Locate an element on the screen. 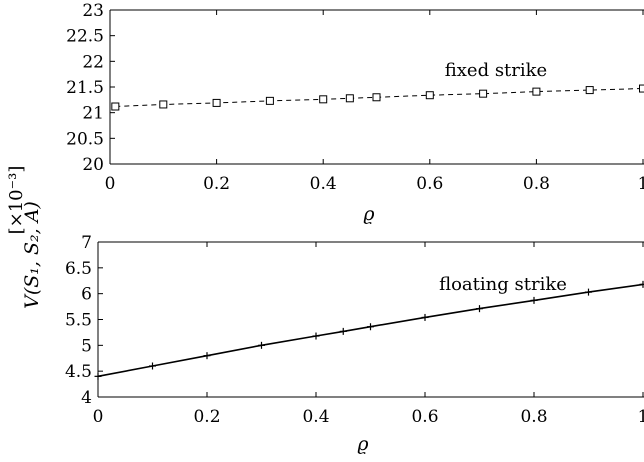  series-line is located at coordinates (379, 97).